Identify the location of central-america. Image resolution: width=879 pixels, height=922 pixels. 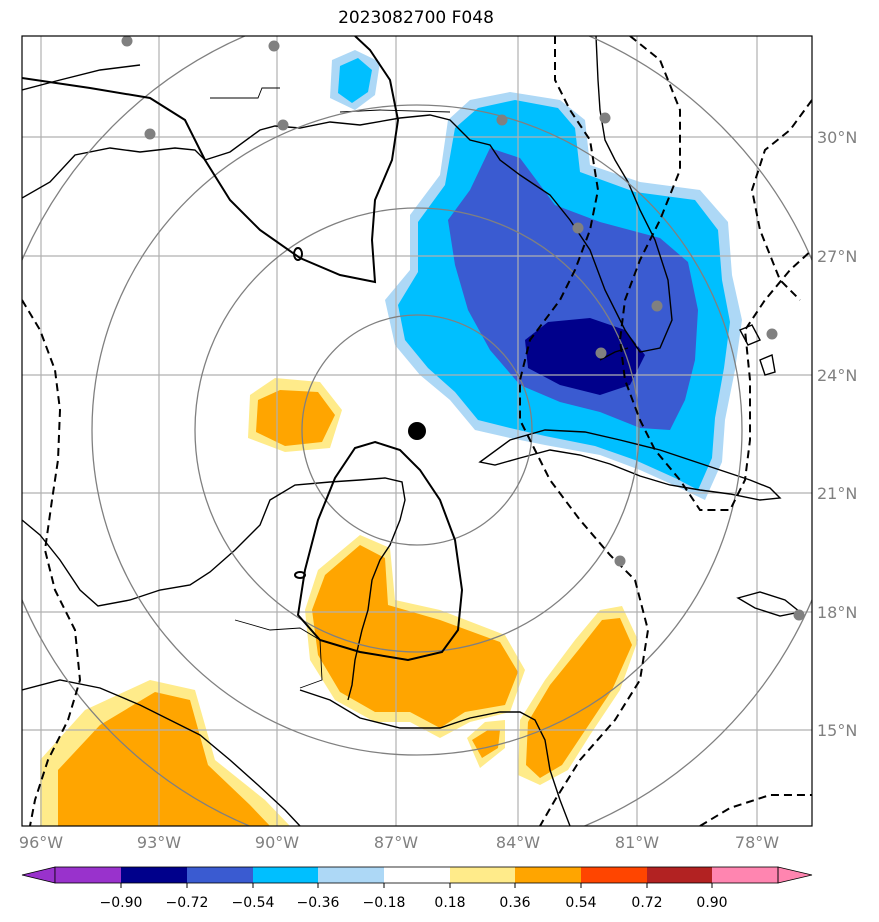
(161, 752).